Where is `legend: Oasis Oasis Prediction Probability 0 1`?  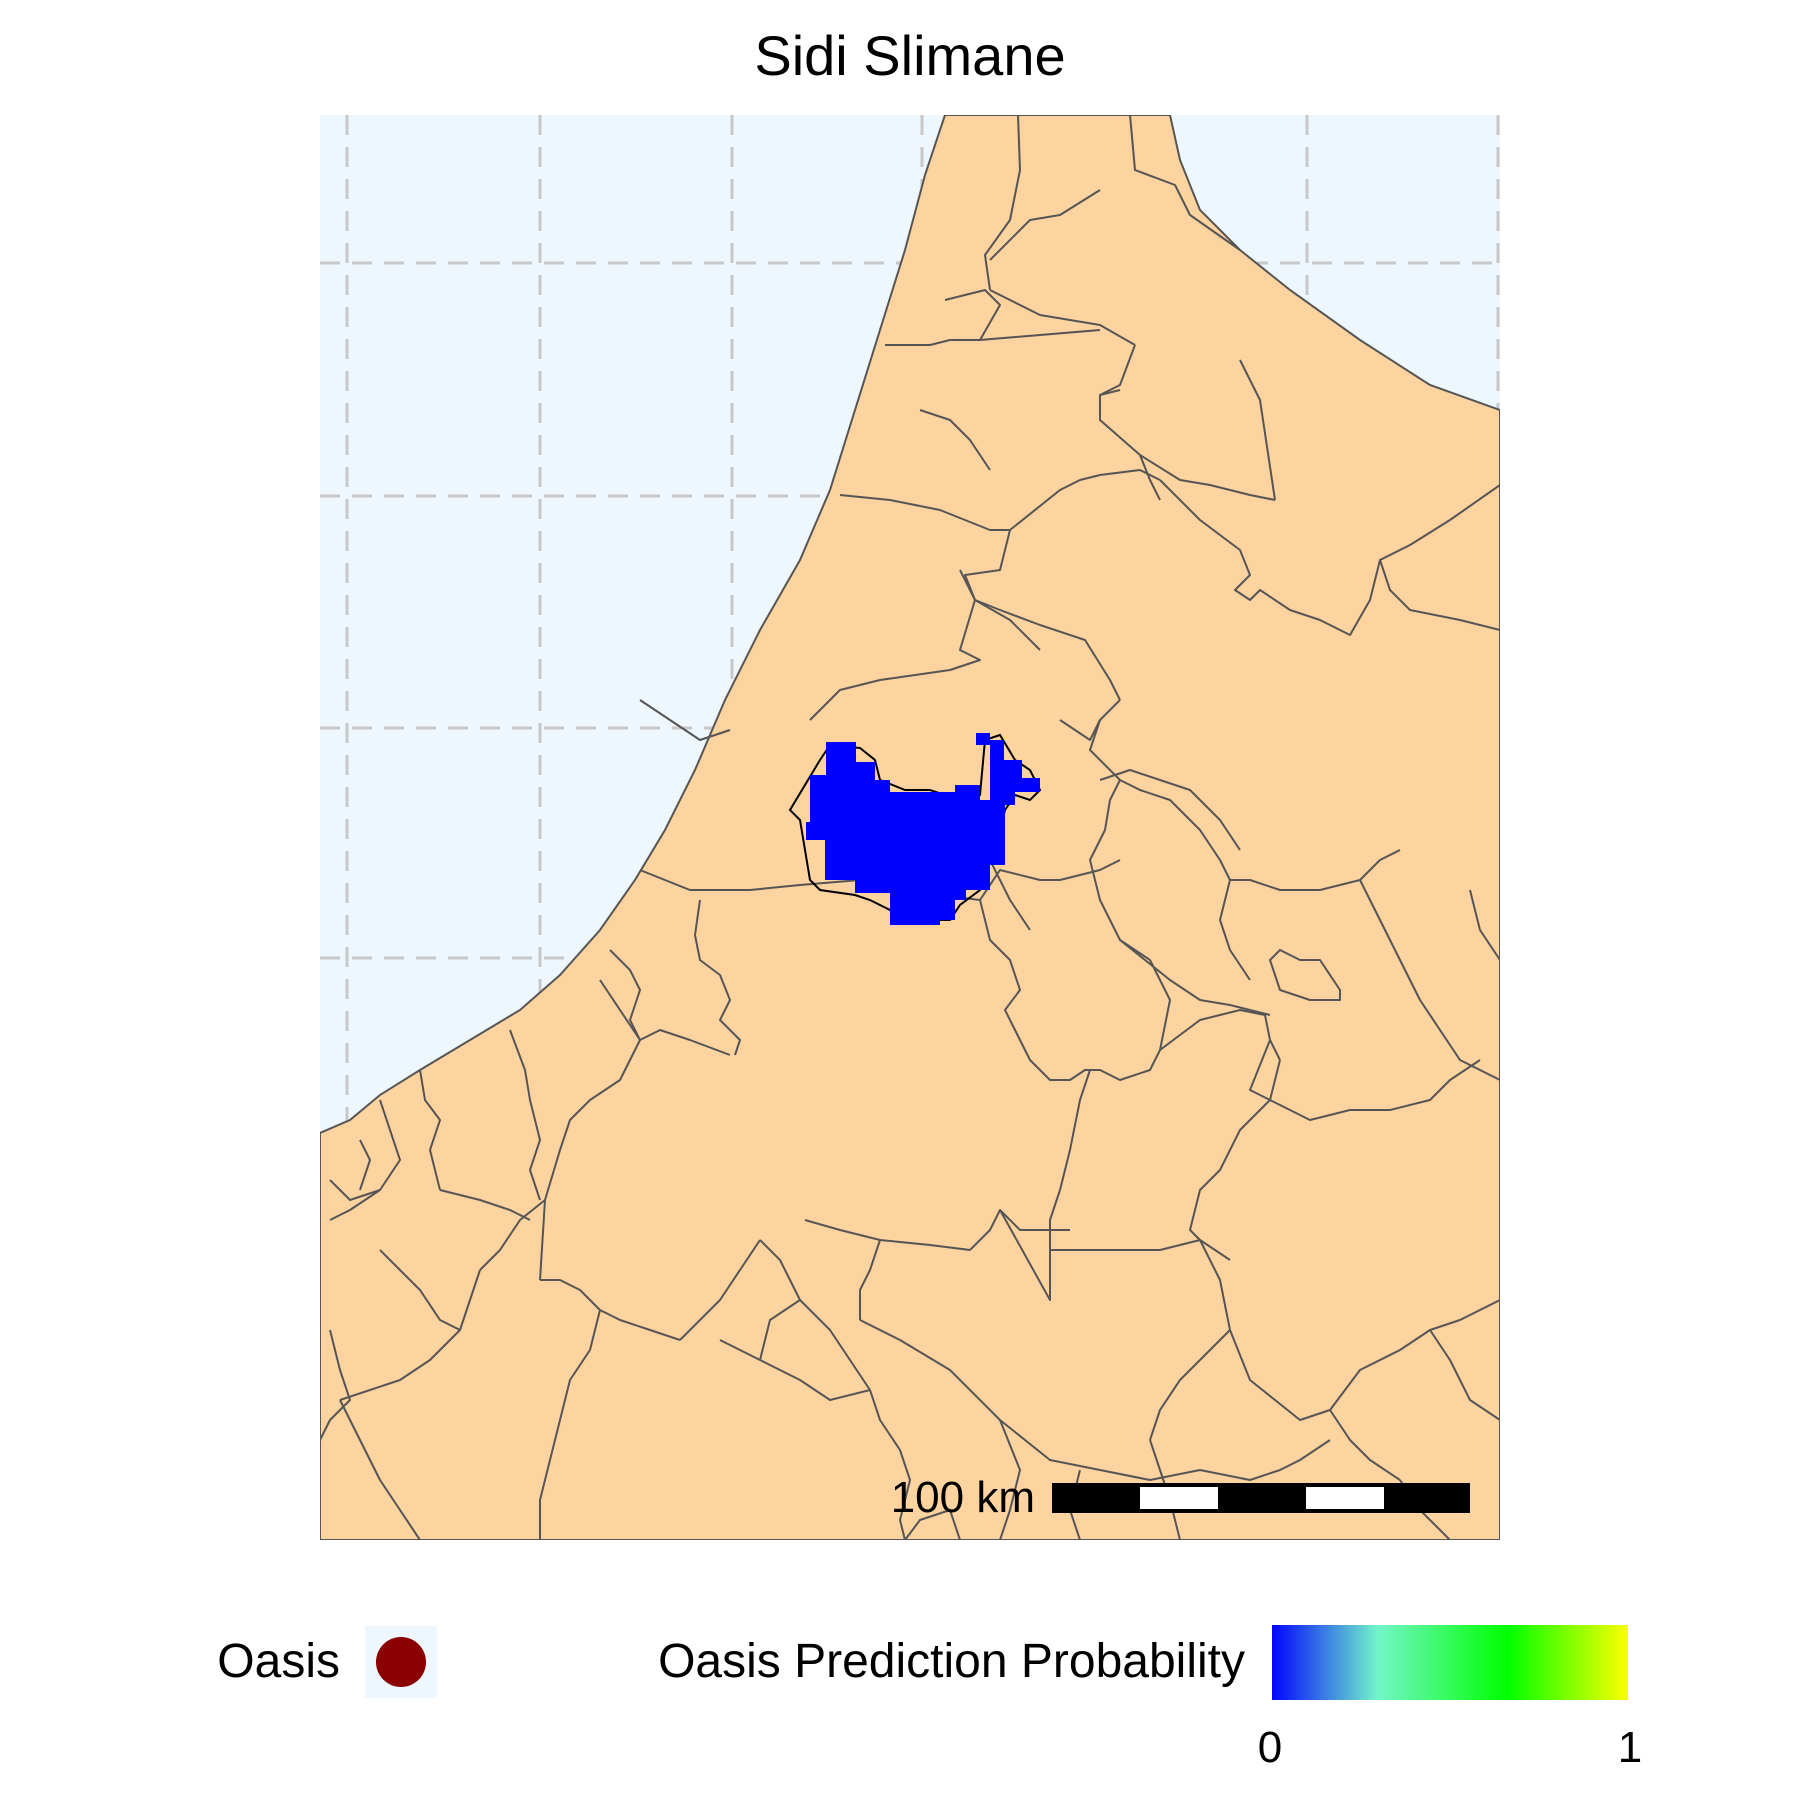 legend: Oasis Oasis Prediction Probability 0 1 is located at coordinates (929, 1698).